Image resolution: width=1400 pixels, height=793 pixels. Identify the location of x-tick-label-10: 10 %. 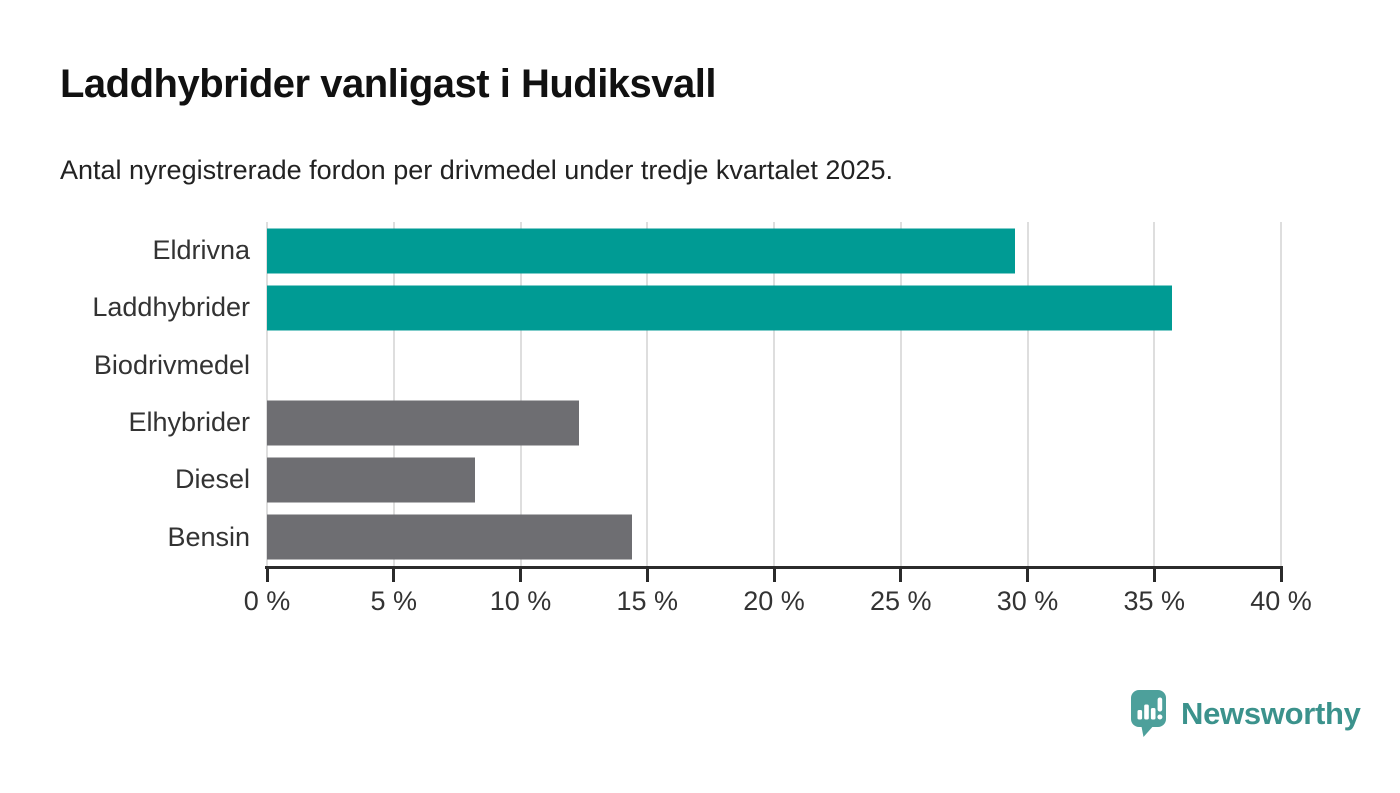
(520, 601).